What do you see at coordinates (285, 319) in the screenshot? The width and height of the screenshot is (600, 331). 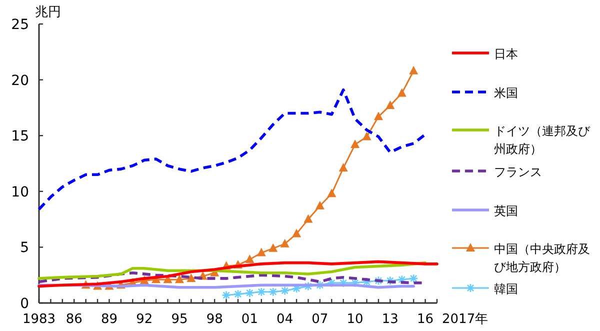 I see `x-tick-label: 04` at bounding box center [285, 319].